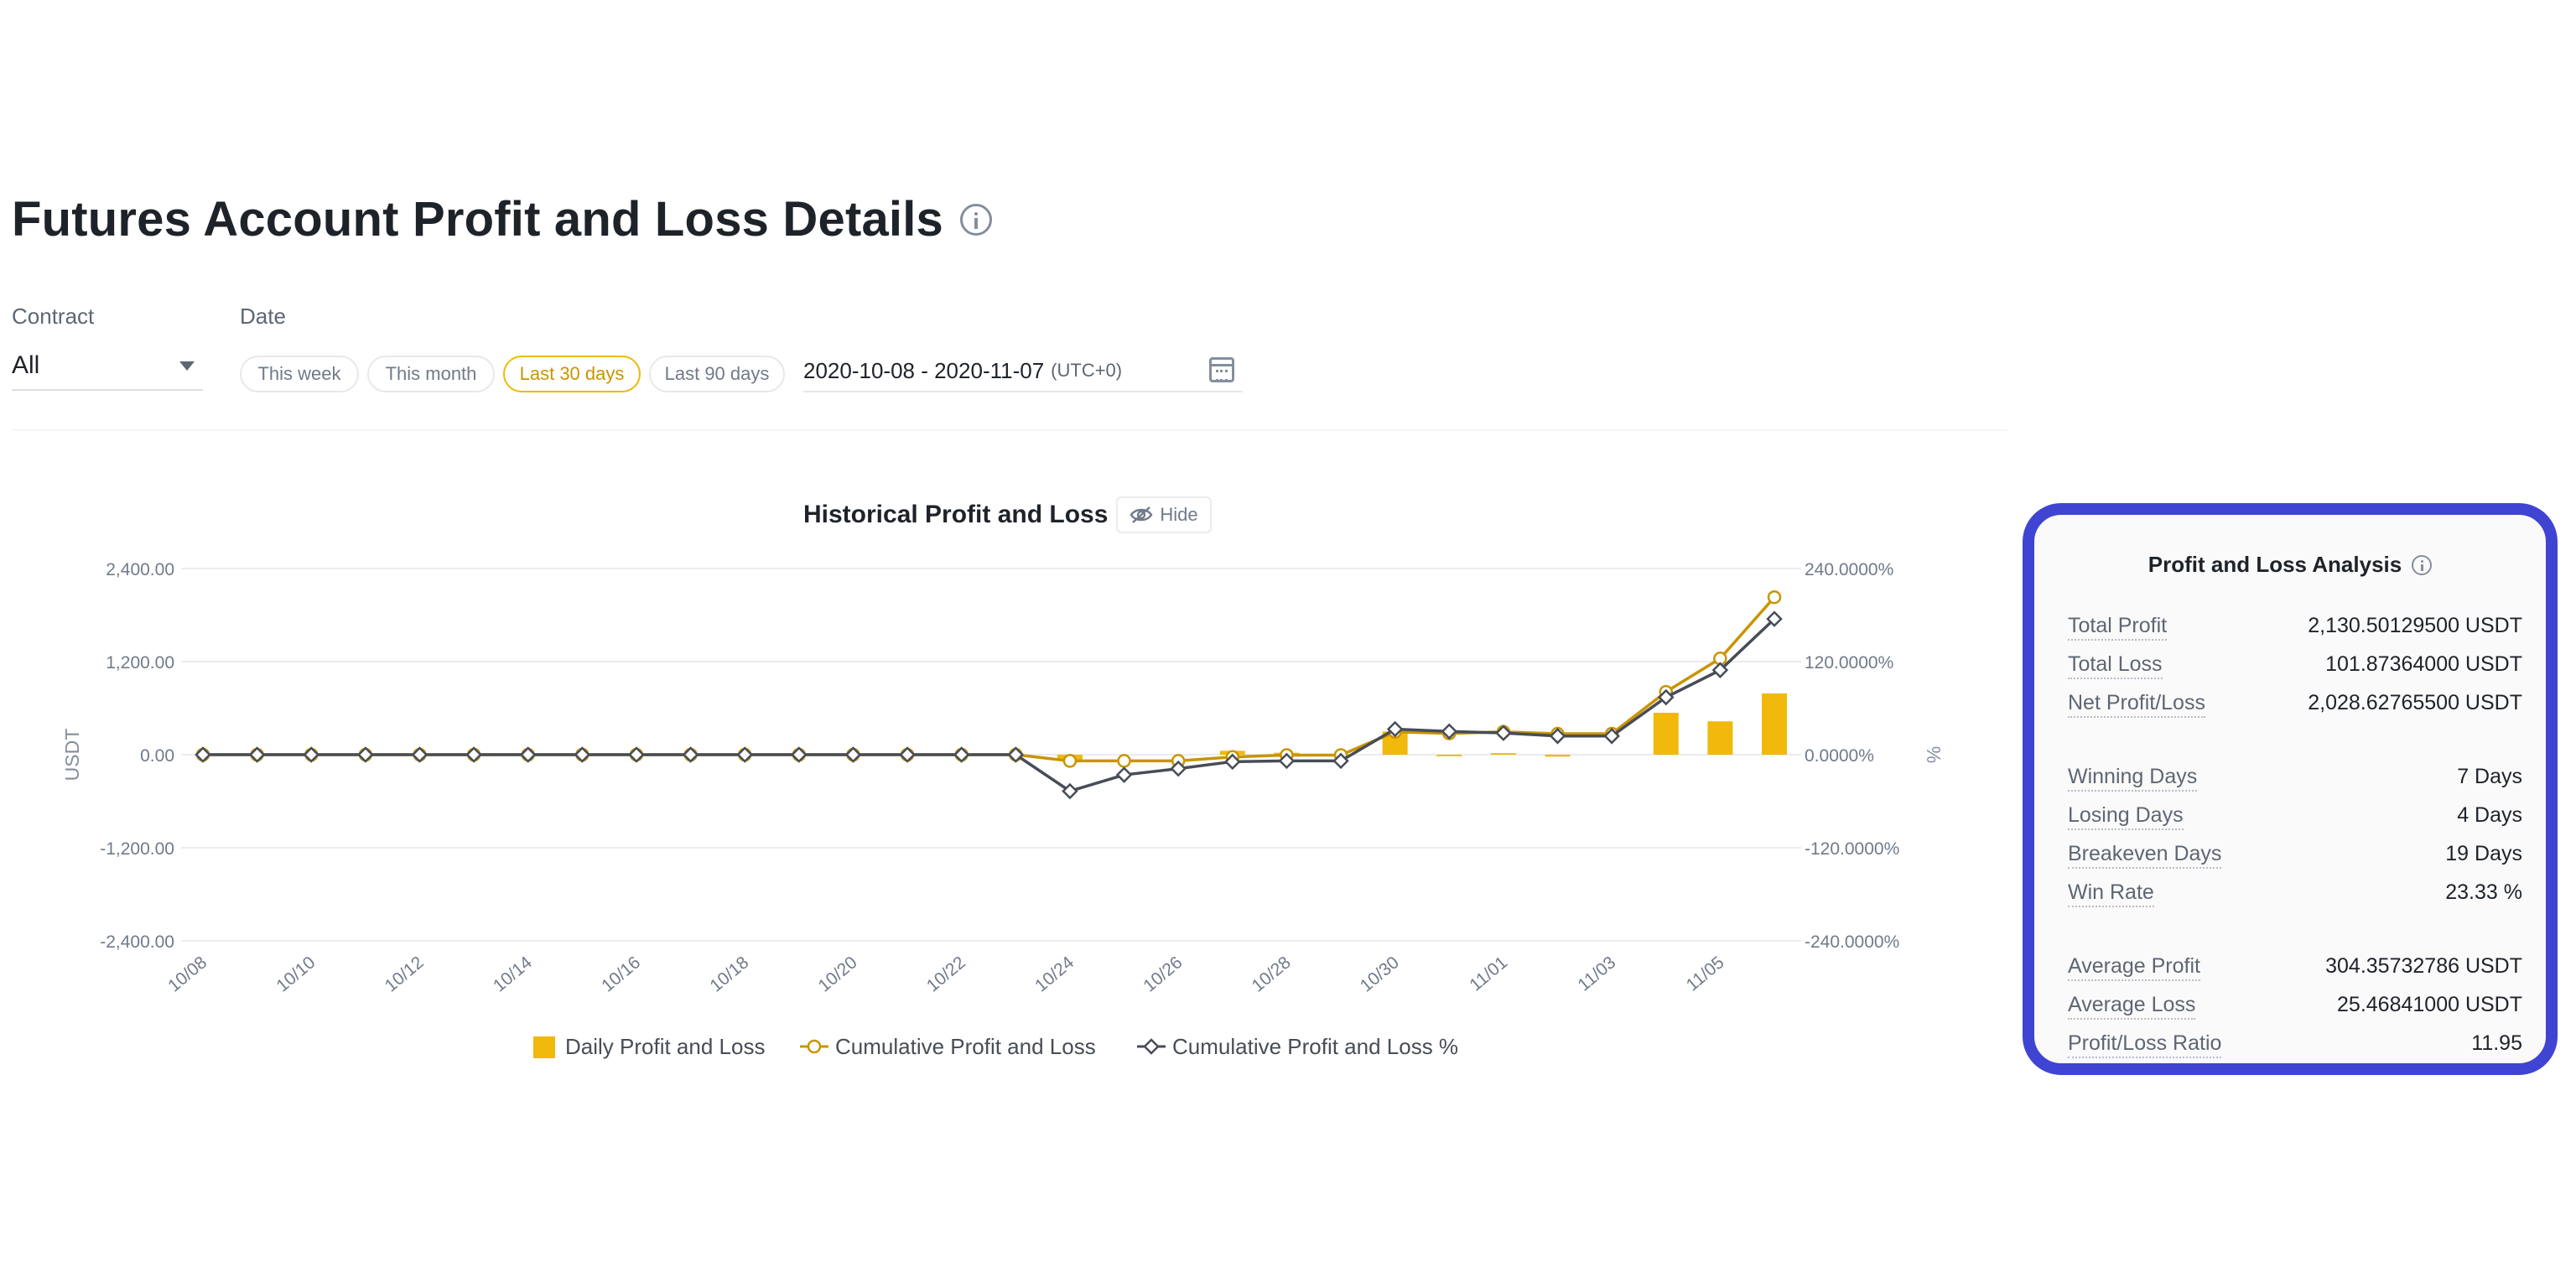 The image size is (2576, 1288). Describe the element at coordinates (1852, 849) in the screenshot. I see `y2-tick-label: -120.0000%` at that location.